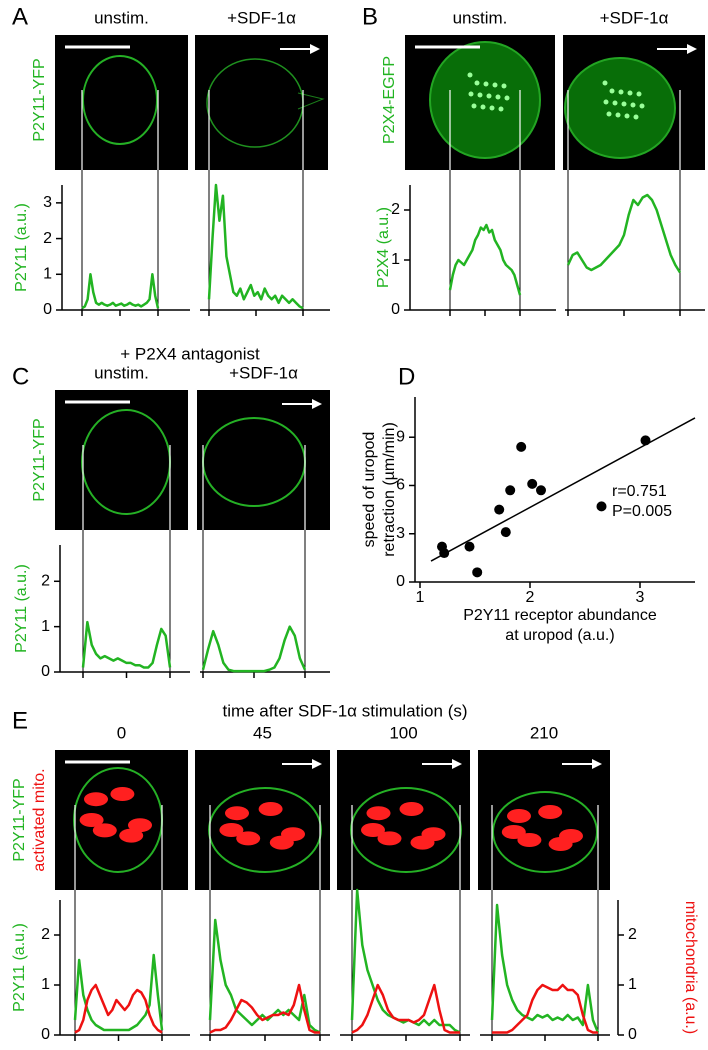  What do you see at coordinates (400, 485) in the screenshot?
I see `y-tick-label: 6` at bounding box center [400, 485].